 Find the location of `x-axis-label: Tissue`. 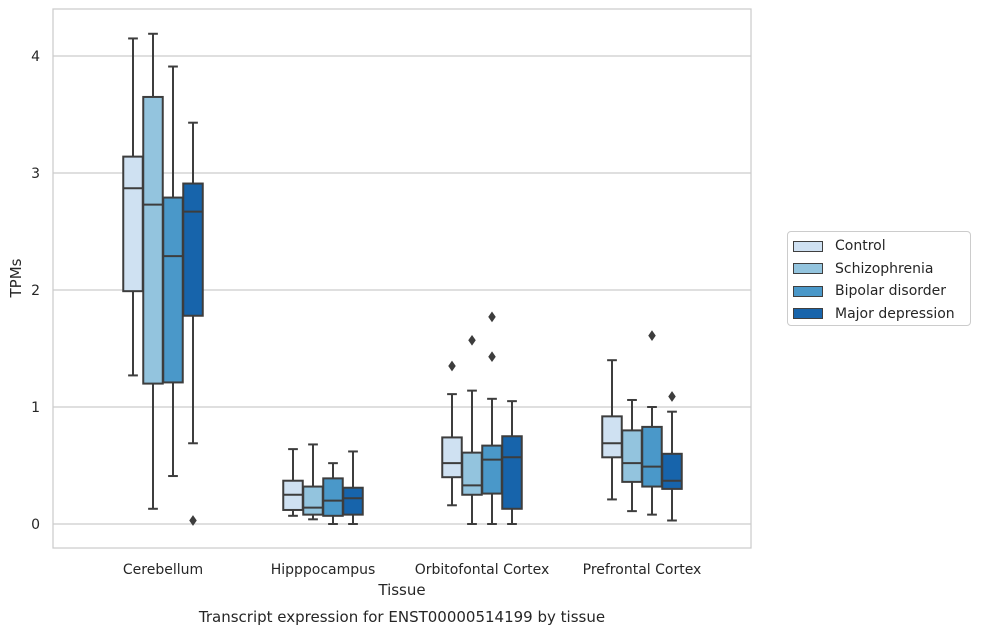

x-axis-label: Tissue is located at coordinates (401, 590).